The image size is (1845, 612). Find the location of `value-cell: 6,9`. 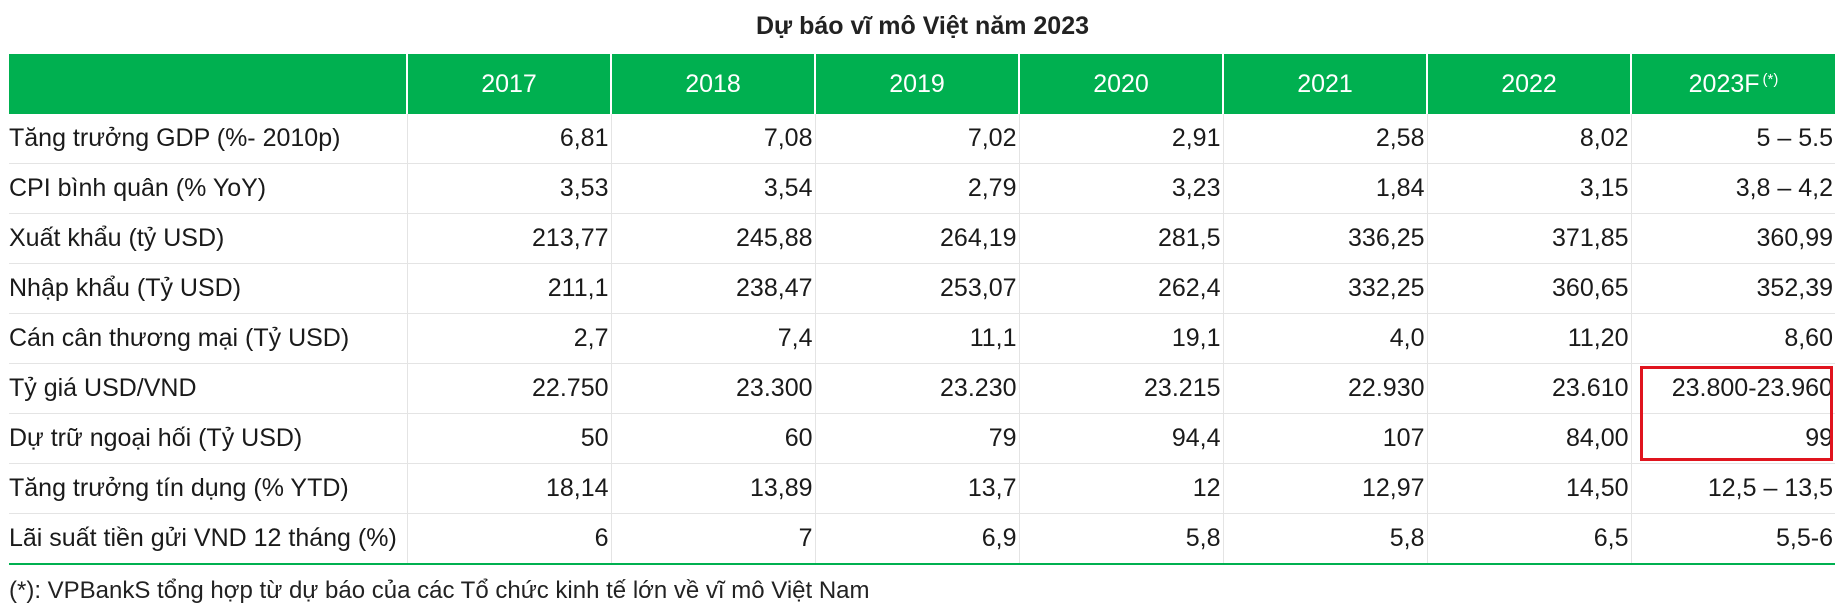

value-cell: 6,9 is located at coordinates (917, 539).